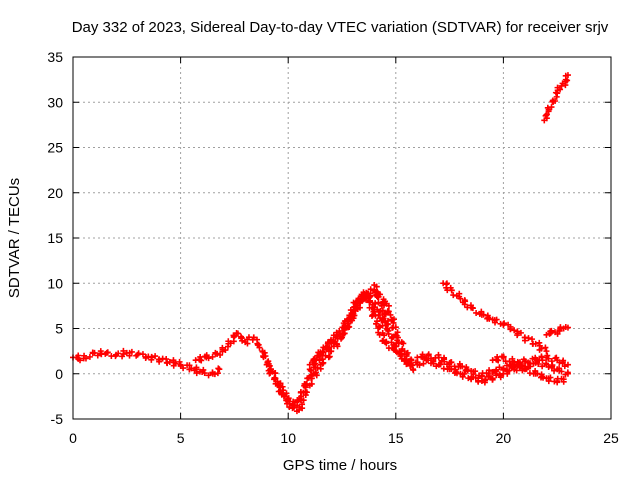  What do you see at coordinates (55, 193) in the screenshot?
I see `y-tick-label: 20` at bounding box center [55, 193].